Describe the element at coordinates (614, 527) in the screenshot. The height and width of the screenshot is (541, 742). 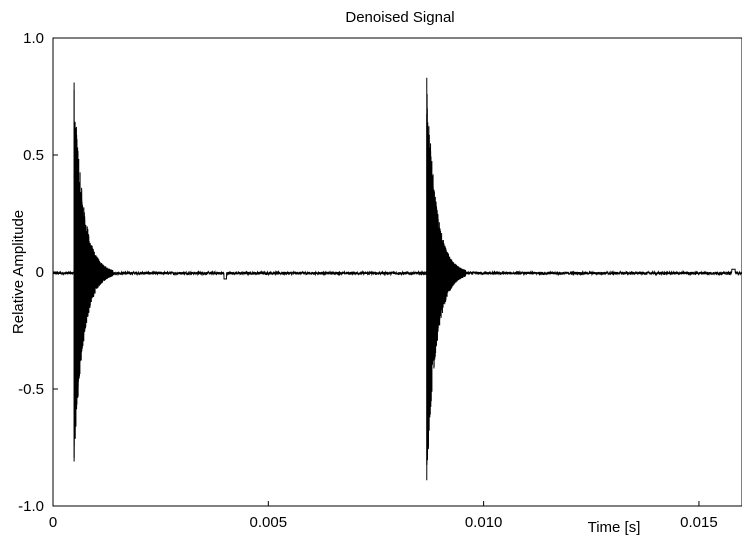
I see `x-axis-label: Time [s]` at that location.